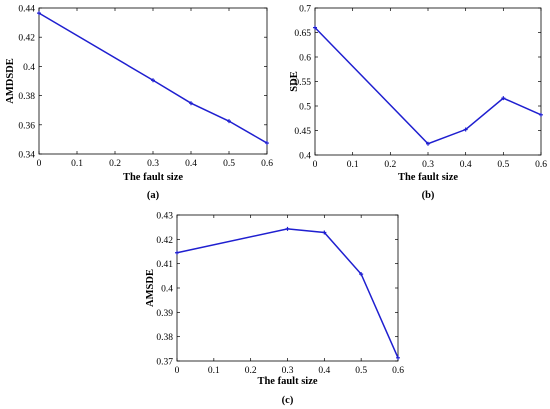 The image size is (550, 409). Describe the element at coordinates (305, 108) in the screenshot. I see `y-tick-label: 0.5` at that location.